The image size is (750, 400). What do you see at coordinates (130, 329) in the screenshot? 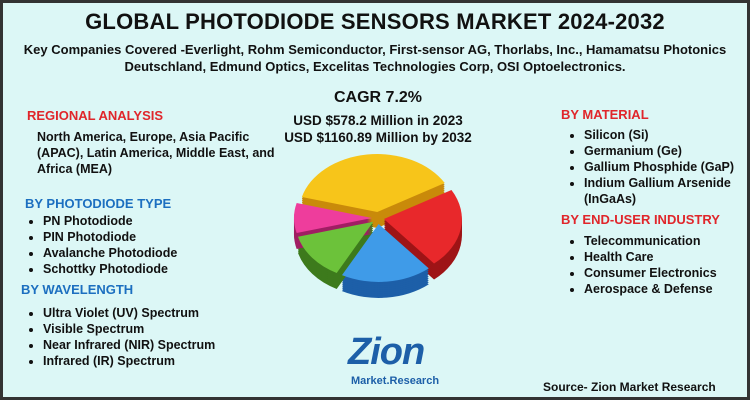
I see `list-item: Visible Spectrum` at bounding box center [130, 329].